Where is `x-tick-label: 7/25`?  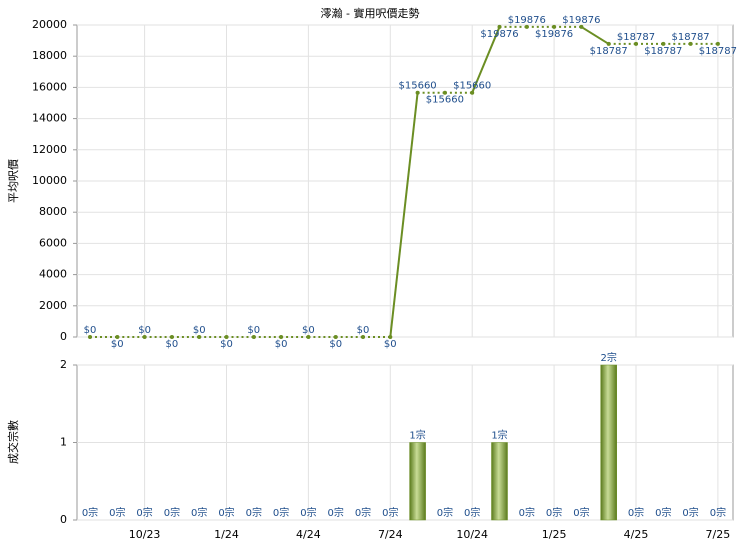 x-tick-label: 7/25 is located at coordinates (718, 534).